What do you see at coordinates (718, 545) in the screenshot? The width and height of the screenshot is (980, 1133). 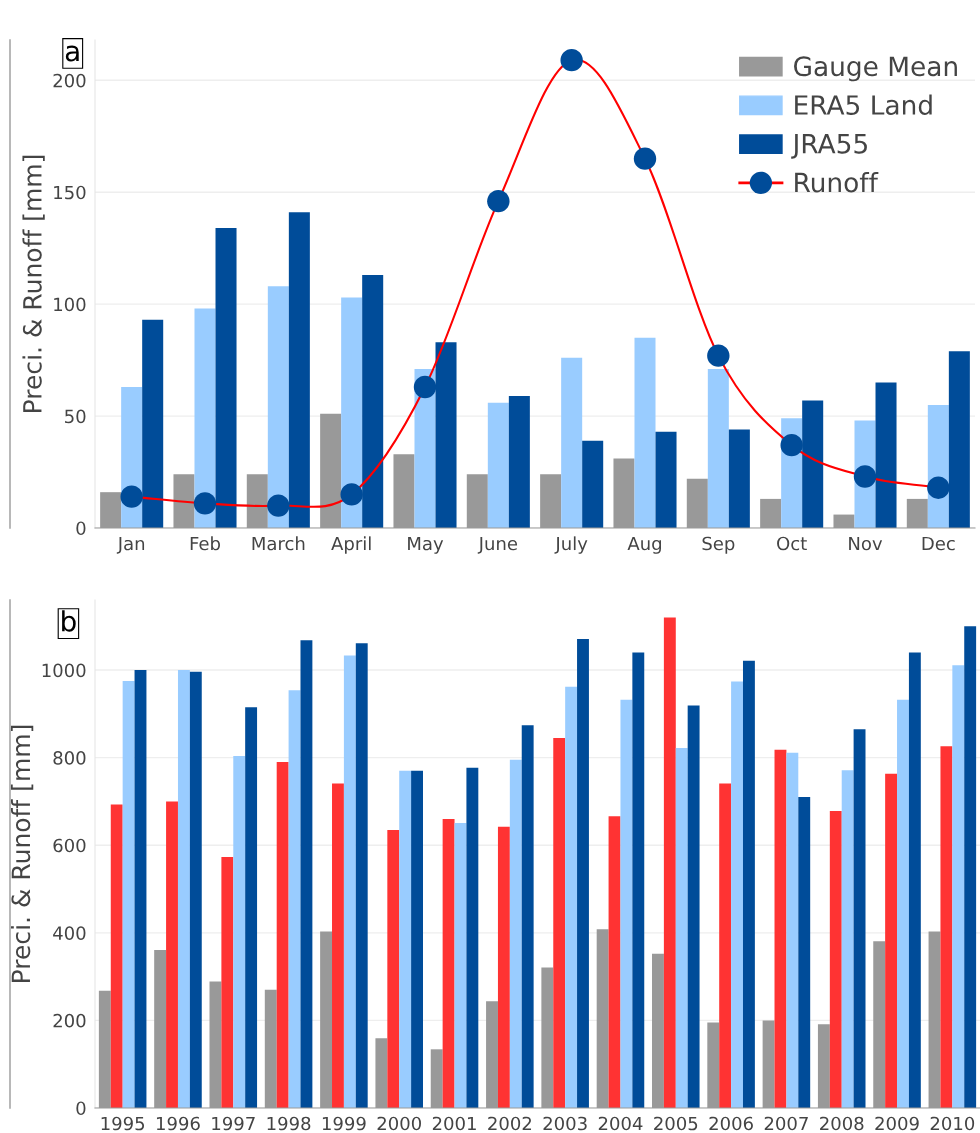 I see `x-tick-label: Sep` at bounding box center [718, 545].